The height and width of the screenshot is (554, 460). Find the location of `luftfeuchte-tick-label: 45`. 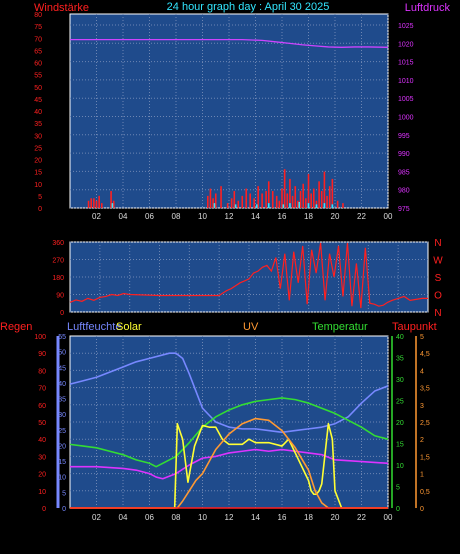

luftfeuchte-tick-label: 45 is located at coordinates (62, 368).